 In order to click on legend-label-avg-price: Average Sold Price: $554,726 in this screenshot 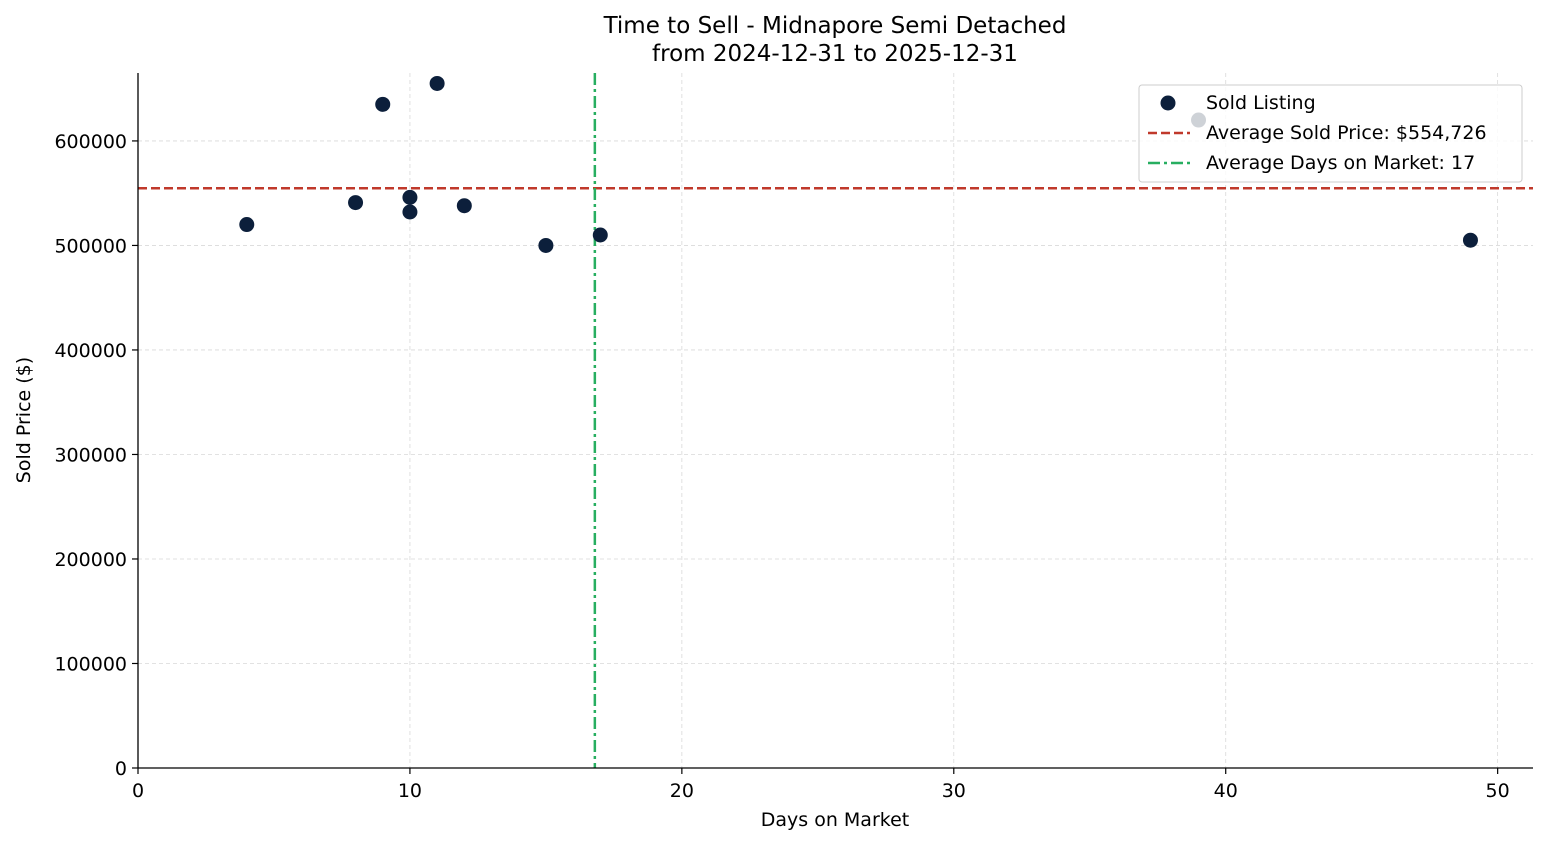, I will do `click(1346, 133)`.